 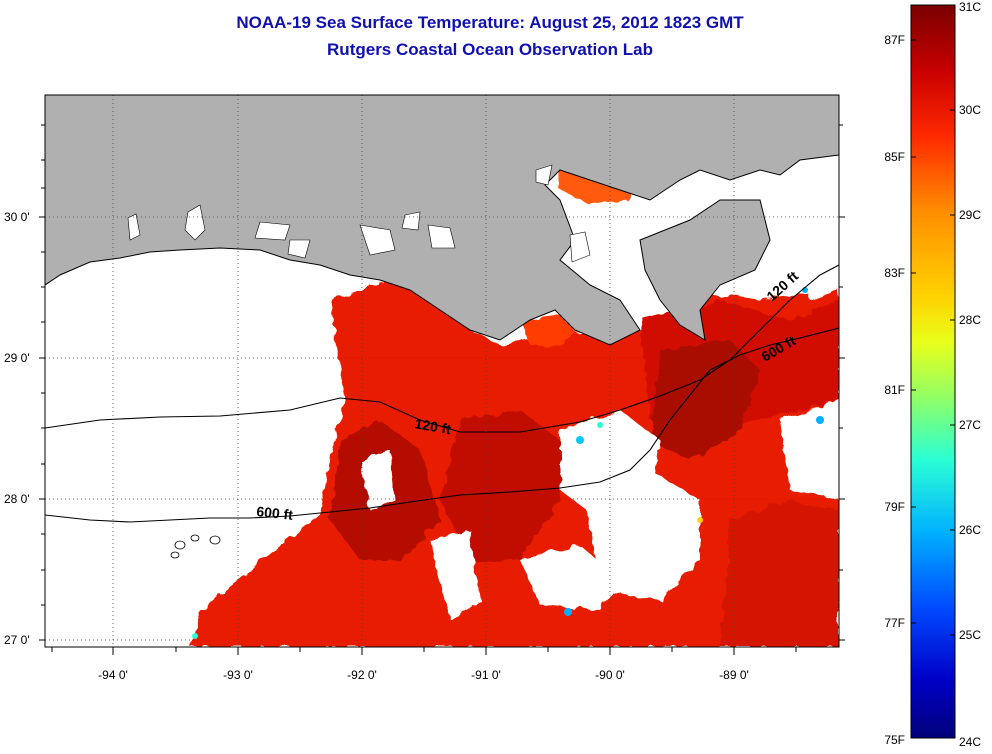 I want to click on f-label: 83F, so click(x=894, y=273).